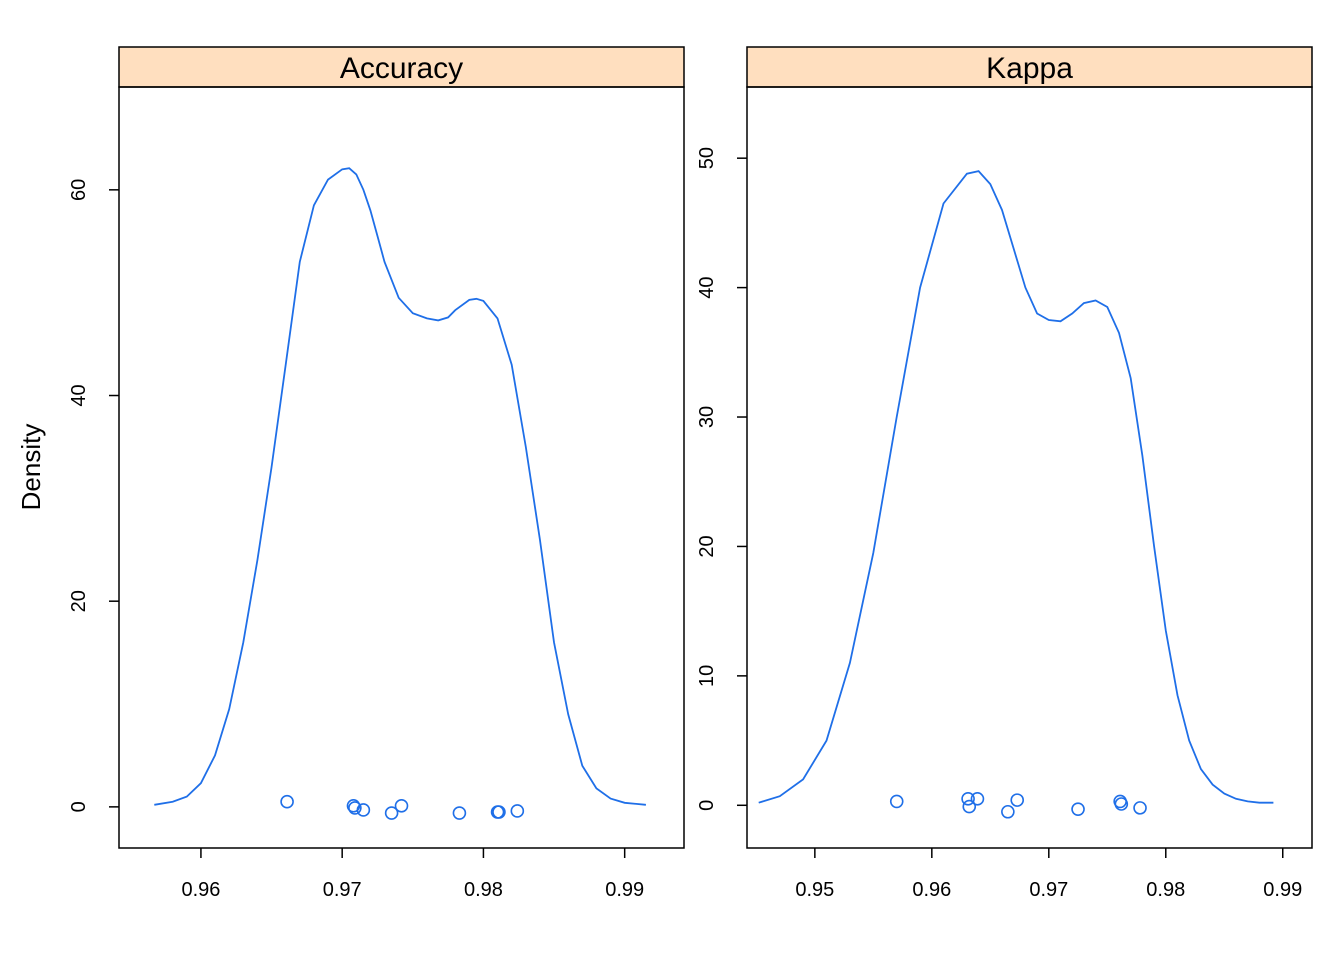 This screenshot has width=1344, height=960. What do you see at coordinates (79, 190) in the screenshot?
I see `panel-1-y-tick-label: 60` at bounding box center [79, 190].